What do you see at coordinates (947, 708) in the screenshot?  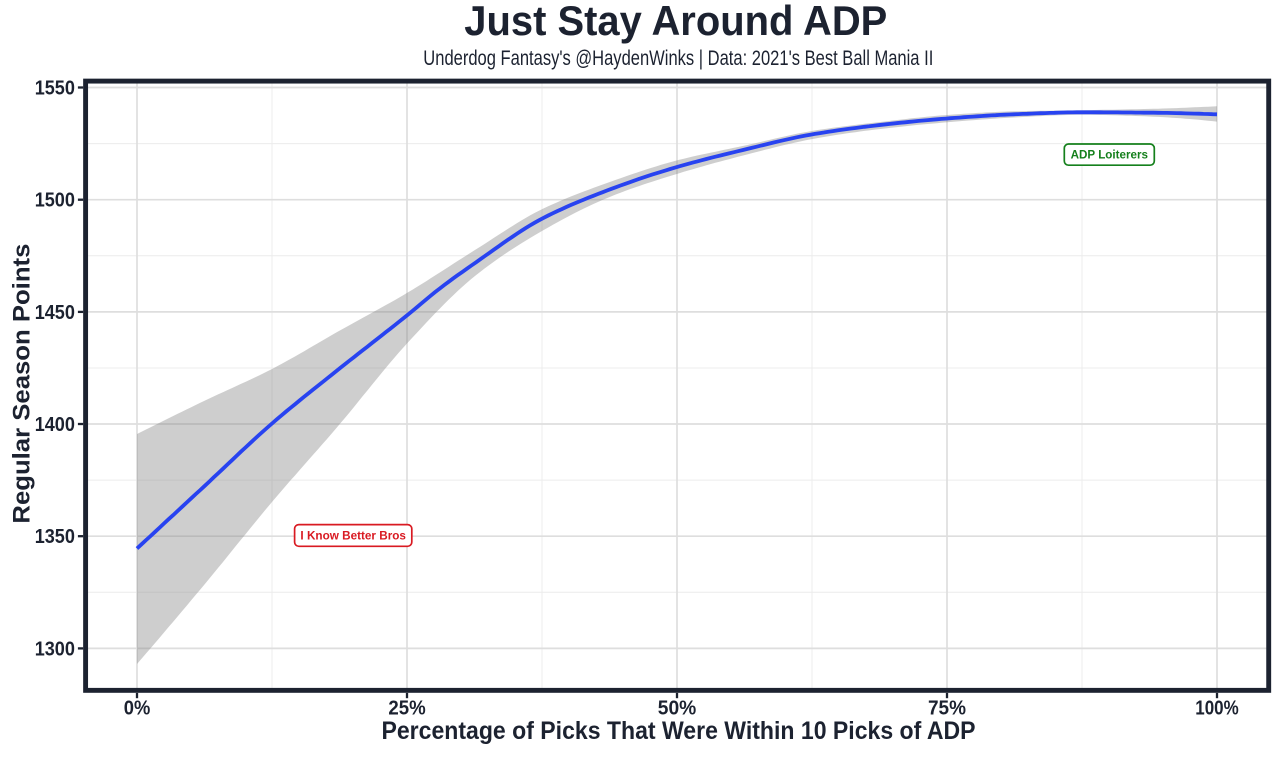 I see `svg-text: 75%` at bounding box center [947, 708].